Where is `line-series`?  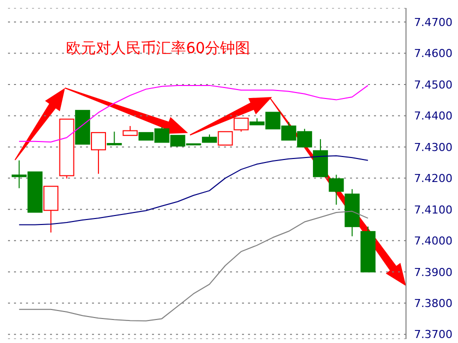 line-series is located at coordinates (193, 113).